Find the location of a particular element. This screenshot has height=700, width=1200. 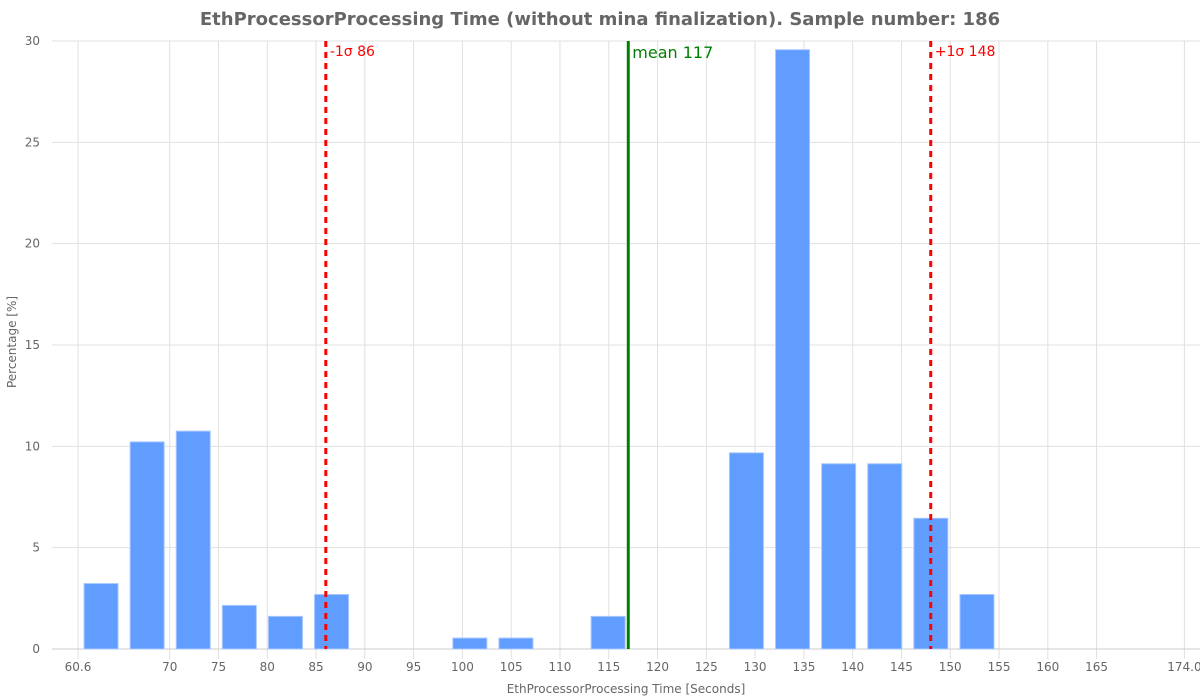

x-tick-label: 160 is located at coordinates (1047, 667).